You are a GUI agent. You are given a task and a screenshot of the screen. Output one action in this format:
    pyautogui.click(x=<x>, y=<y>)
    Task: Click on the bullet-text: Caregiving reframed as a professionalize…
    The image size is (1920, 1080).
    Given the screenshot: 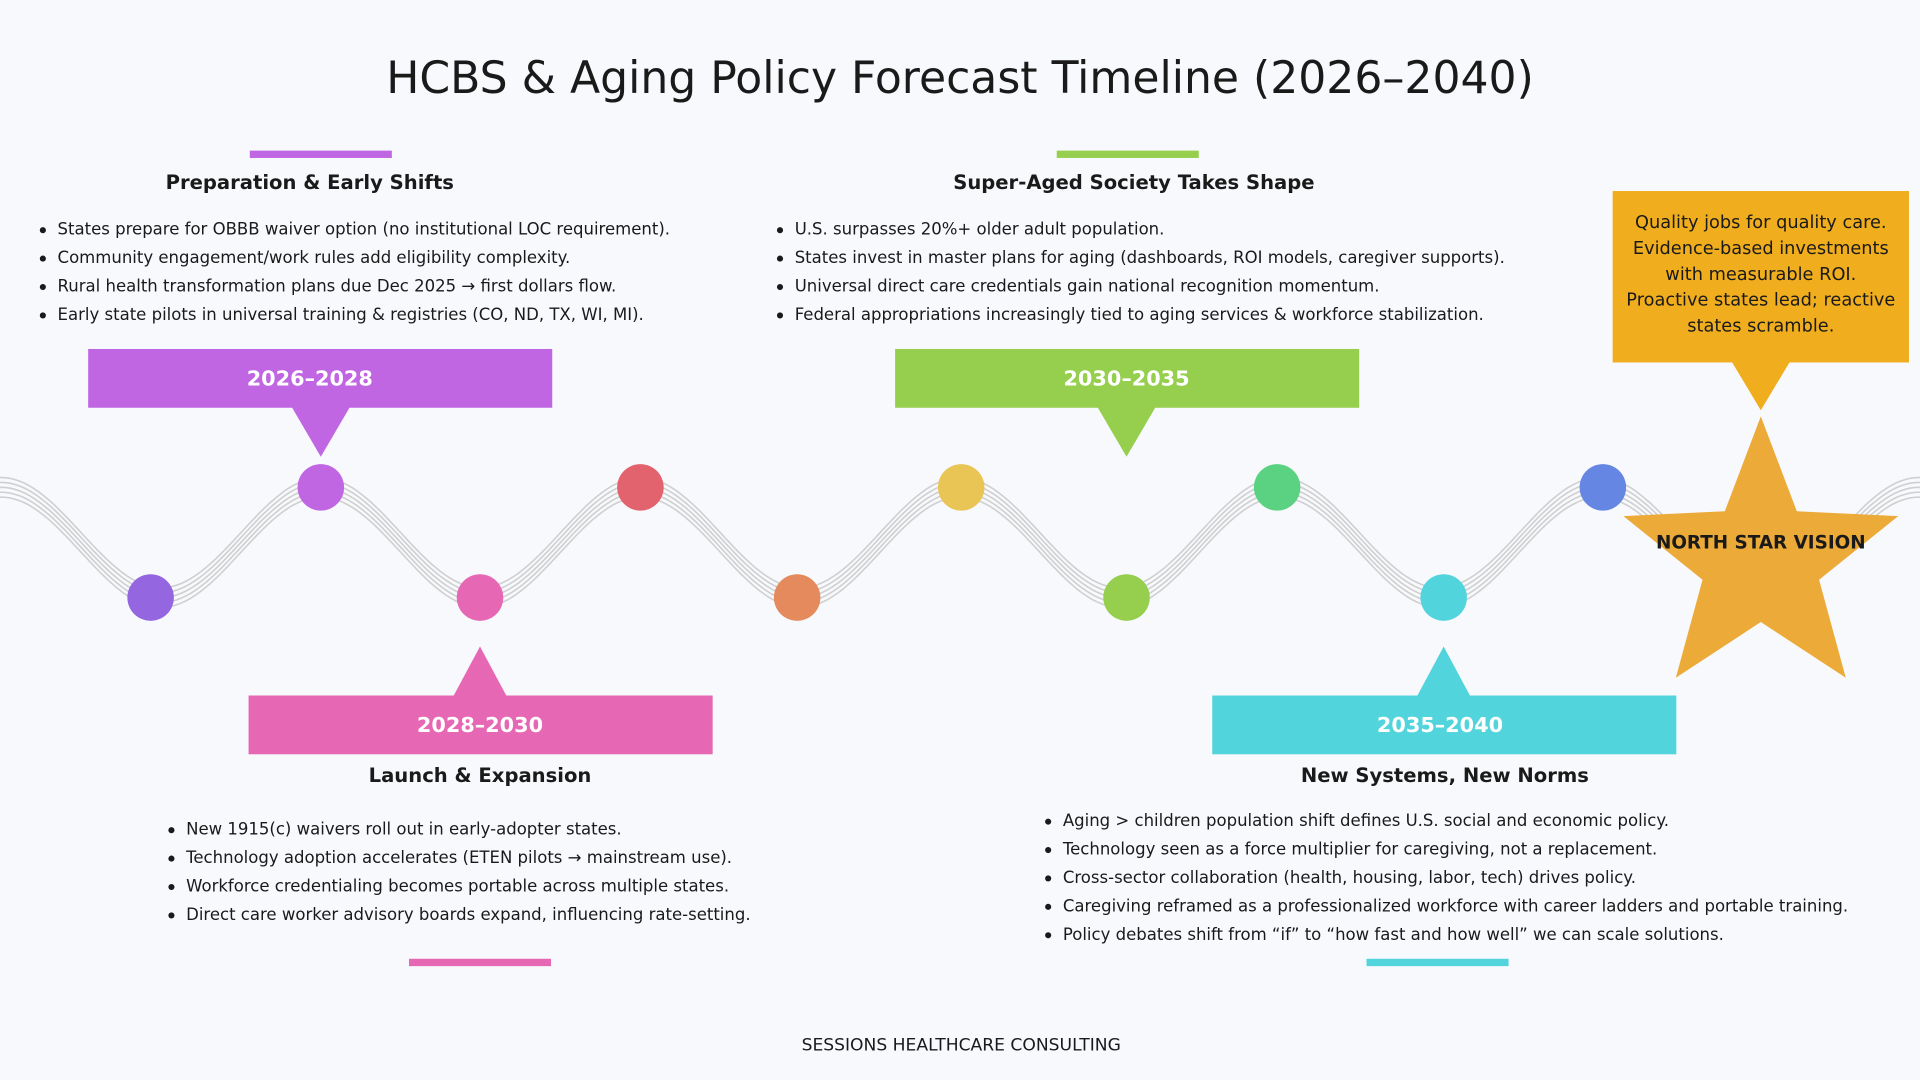 What is the action you would take?
    pyautogui.click(x=1455, y=905)
    